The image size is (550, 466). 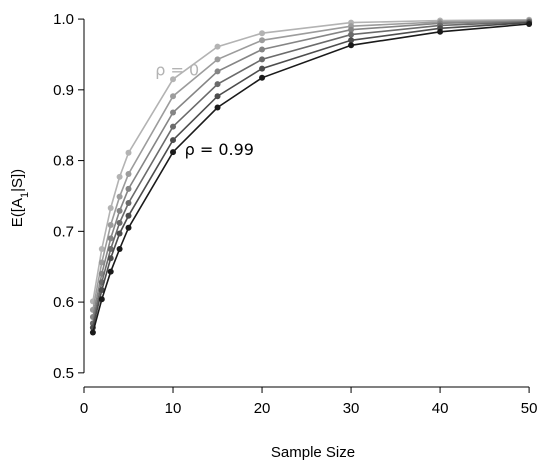 What do you see at coordinates (351, 408) in the screenshot?
I see `x-tick-label: 30` at bounding box center [351, 408].